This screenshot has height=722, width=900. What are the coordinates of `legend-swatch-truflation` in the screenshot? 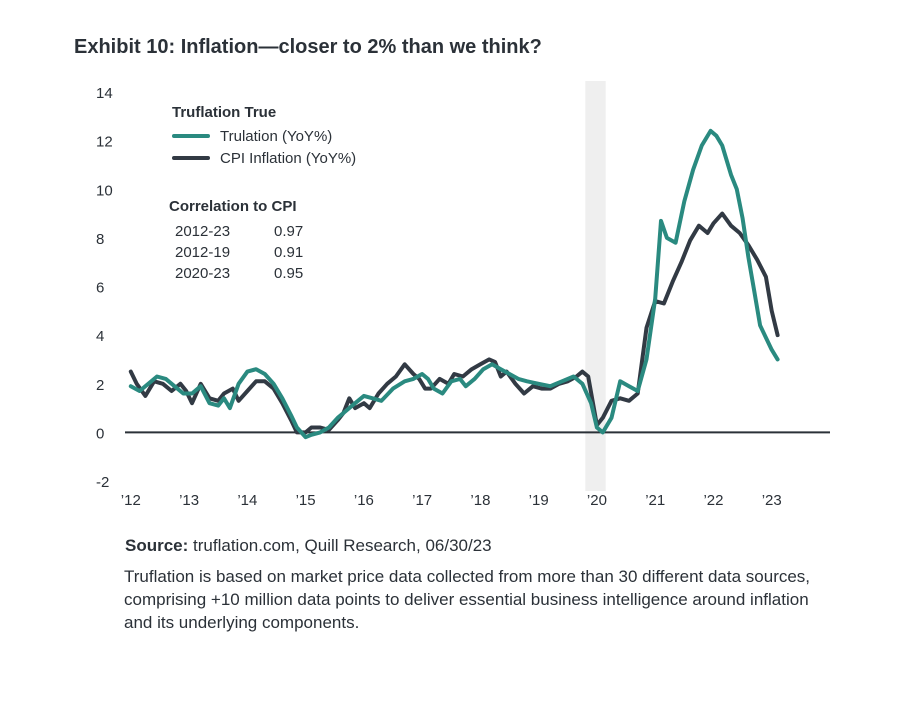 It's located at (191, 136).